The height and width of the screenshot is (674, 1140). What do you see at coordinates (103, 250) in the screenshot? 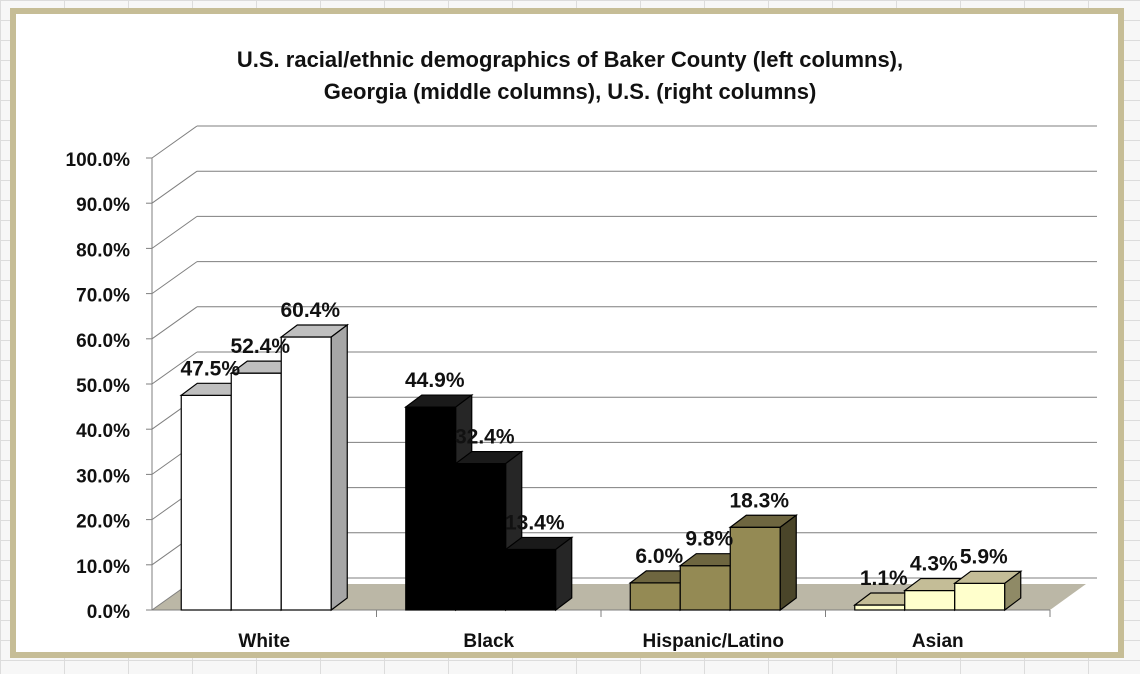
I see `y-tick-label: 80.0%` at bounding box center [103, 250].